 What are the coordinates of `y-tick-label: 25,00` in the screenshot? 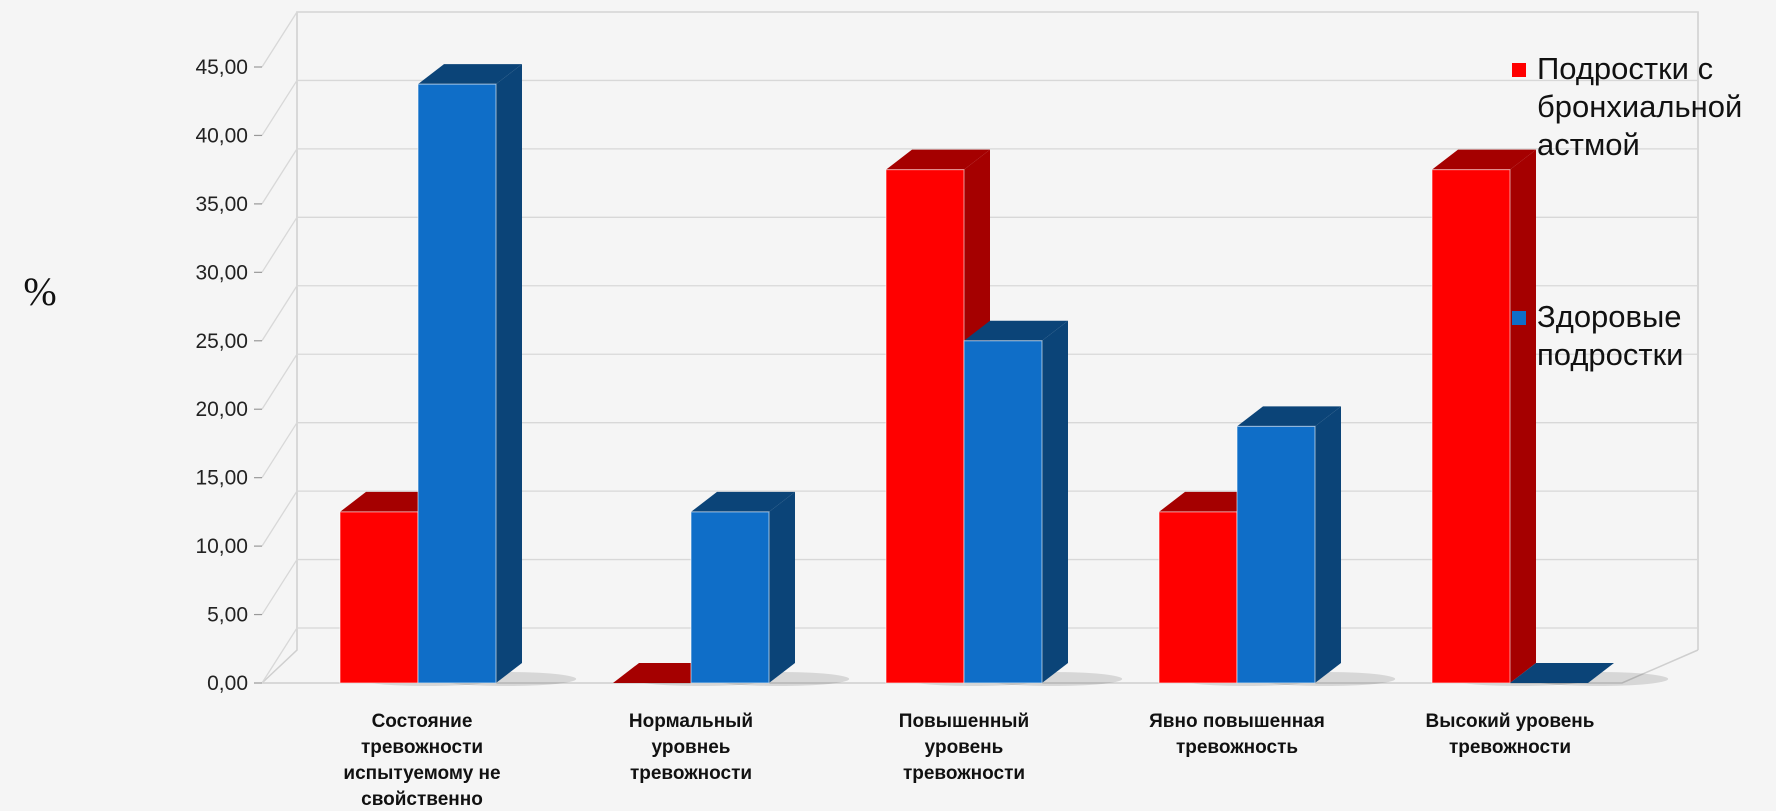 It's located at (221, 341).